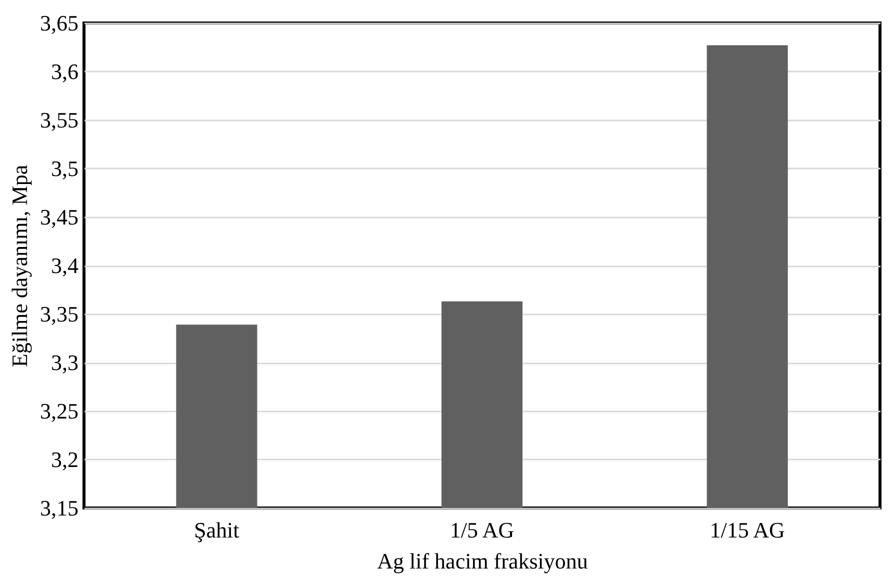 This screenshot has height=586, width=894. Describe the element at coordinates (59, 314) in the screenshot. I see `y-tick-label: 3,35` at that location.